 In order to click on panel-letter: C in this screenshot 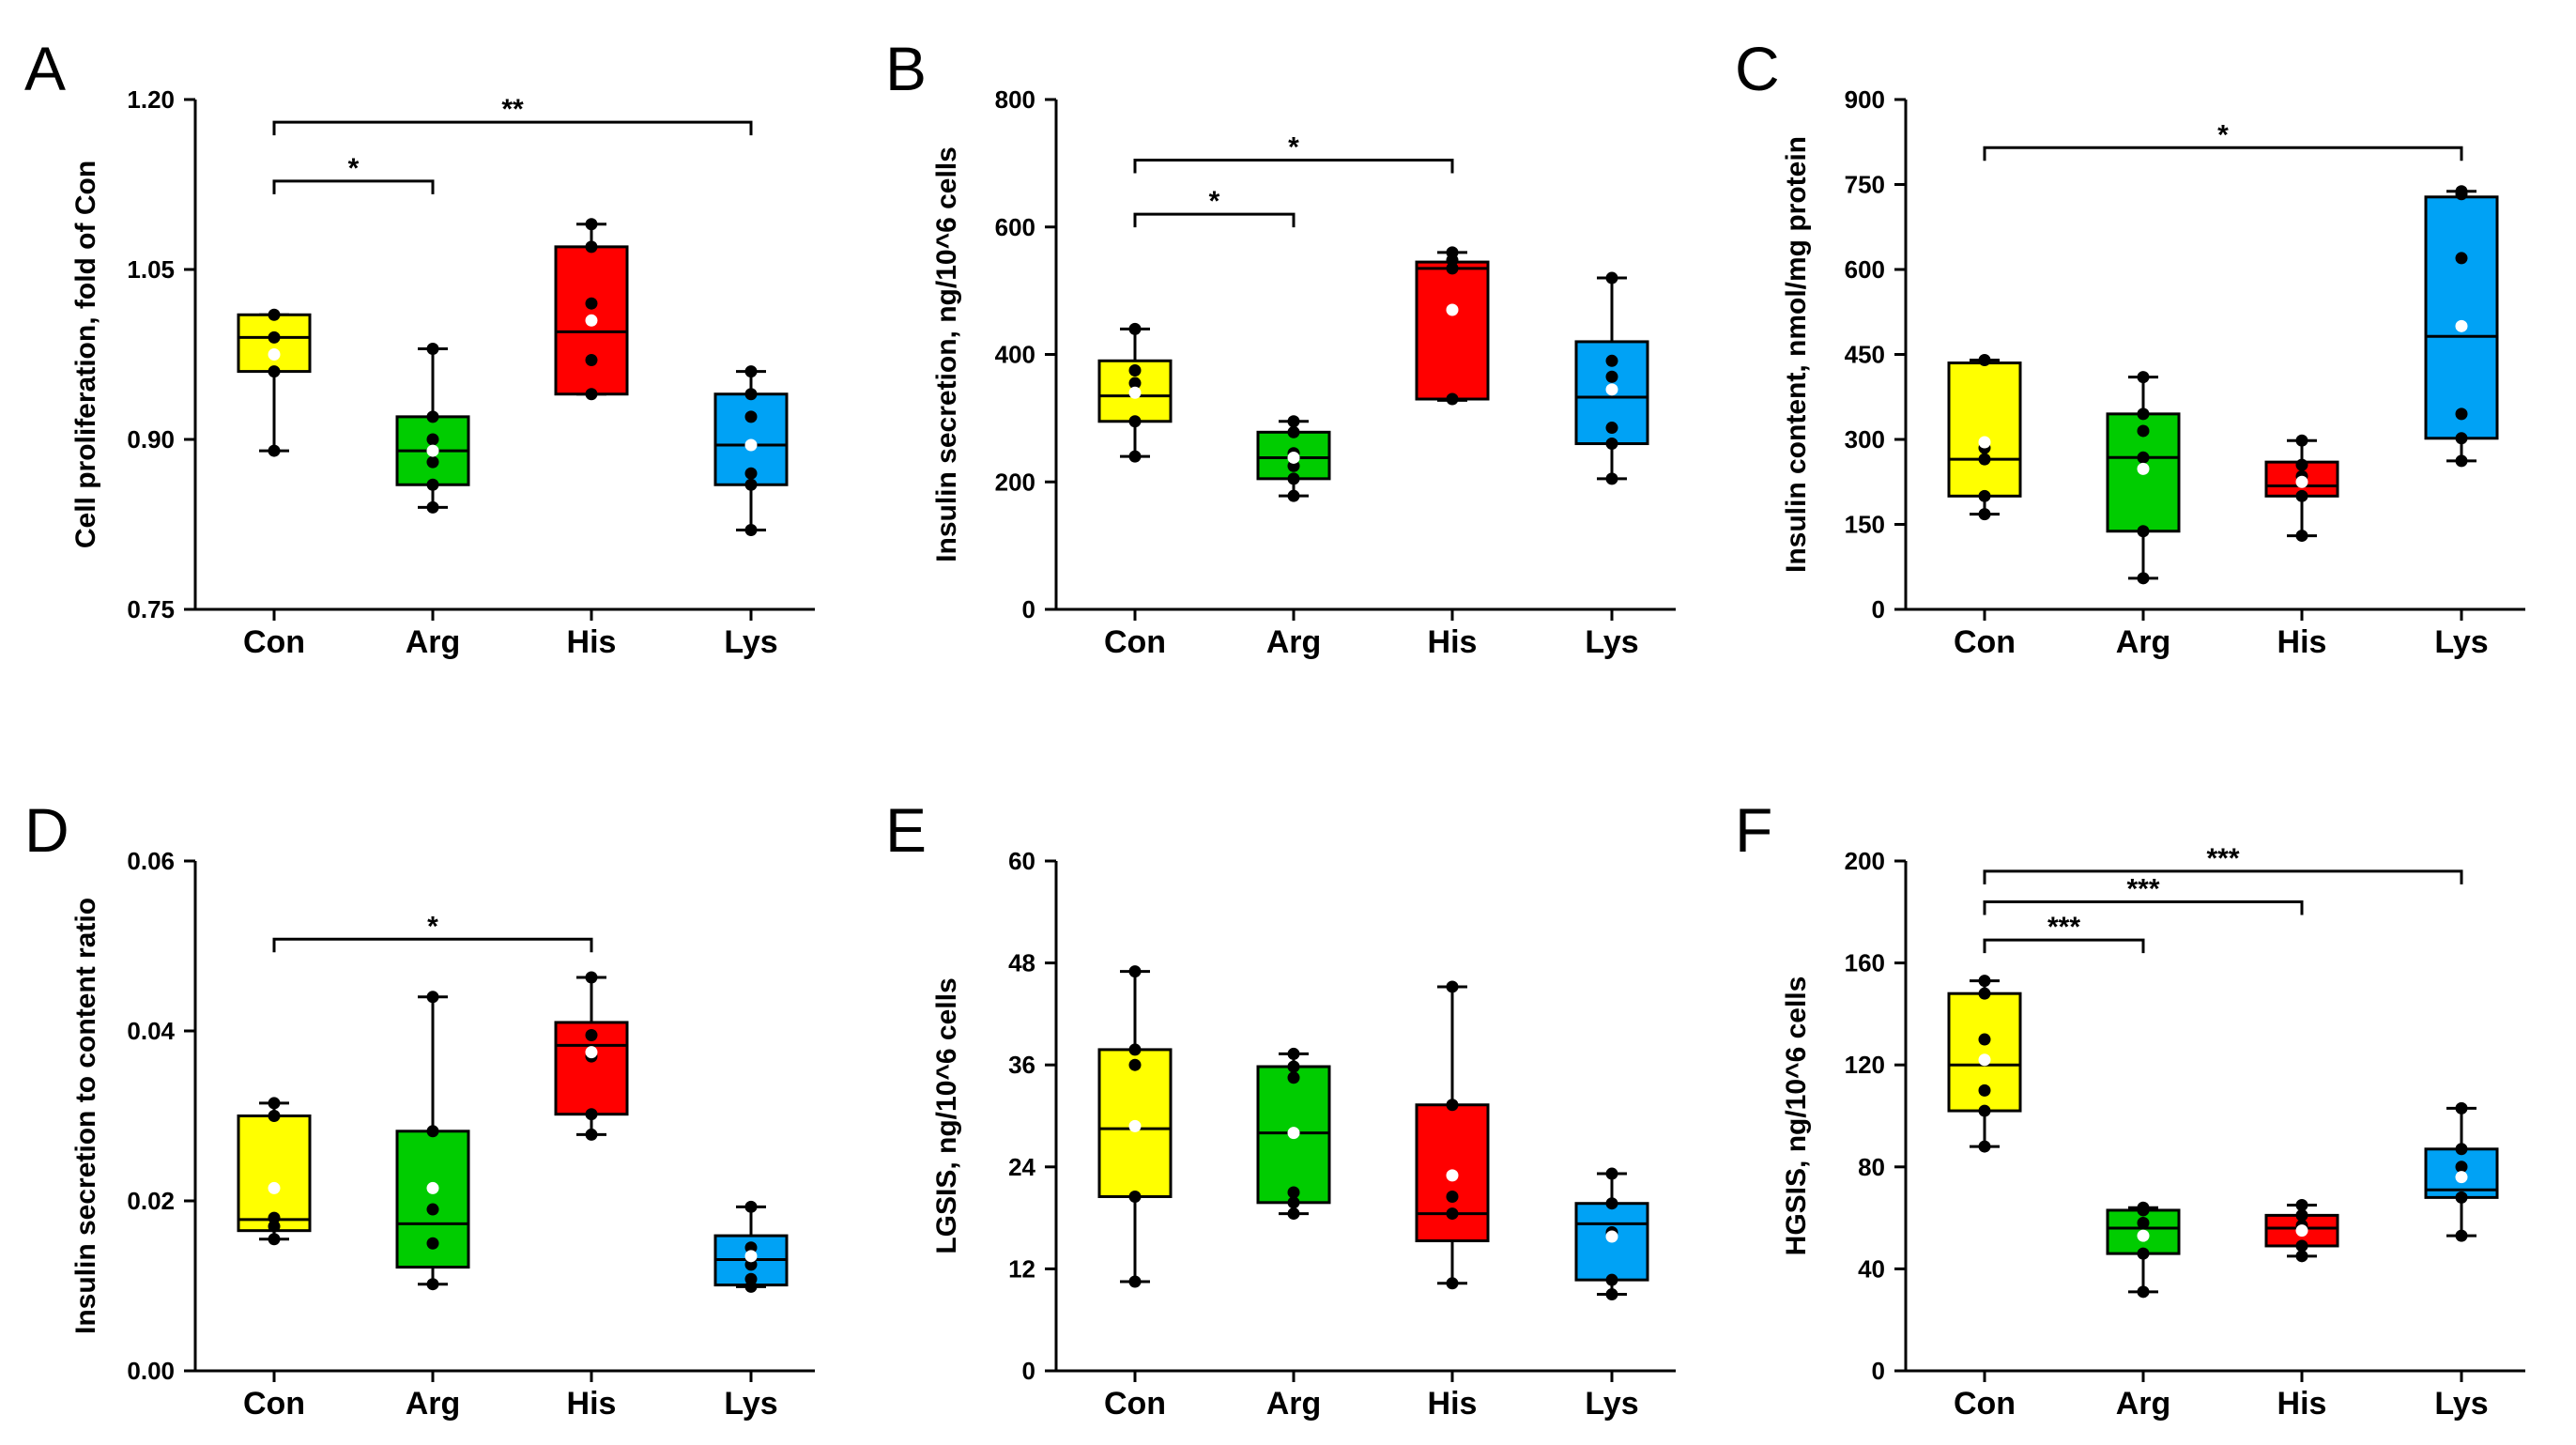, I will do `click(1758, 69)`.